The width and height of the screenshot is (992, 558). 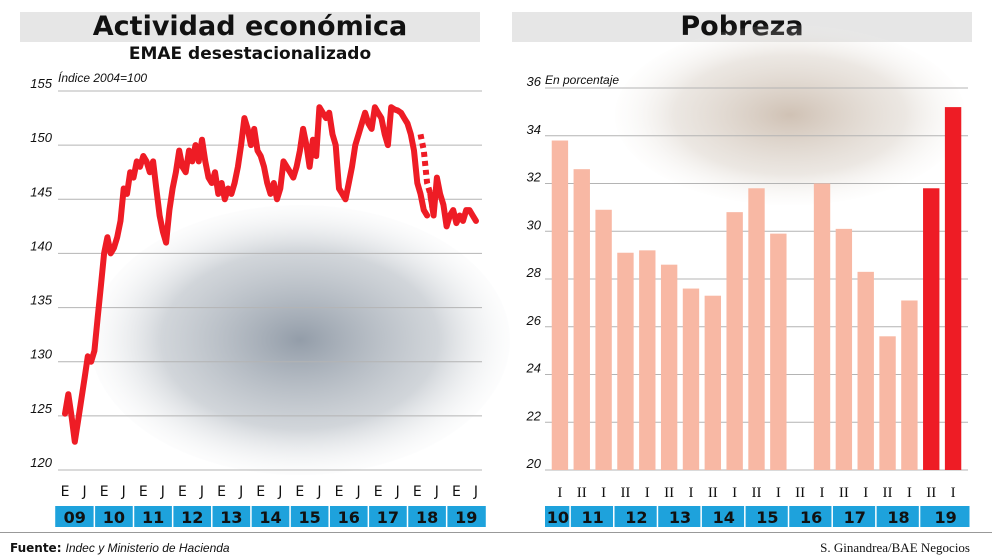 I want to click on left-chart-subtitle: EMAE desestacionalizado, so click(x=250, y=54).